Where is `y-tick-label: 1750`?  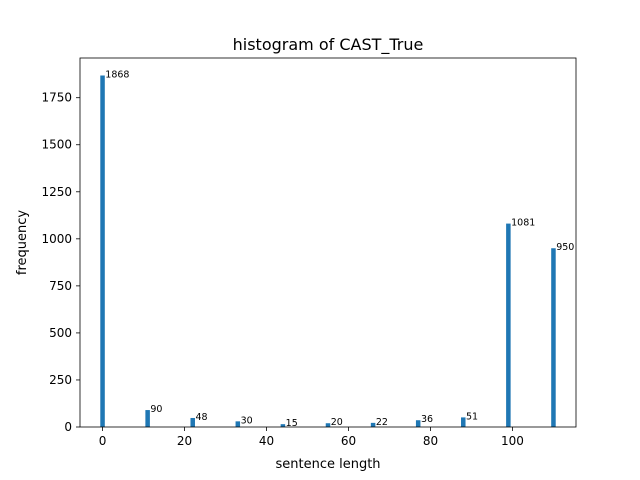 y-tick-label: 1750 is located at coordinates (56, 98).